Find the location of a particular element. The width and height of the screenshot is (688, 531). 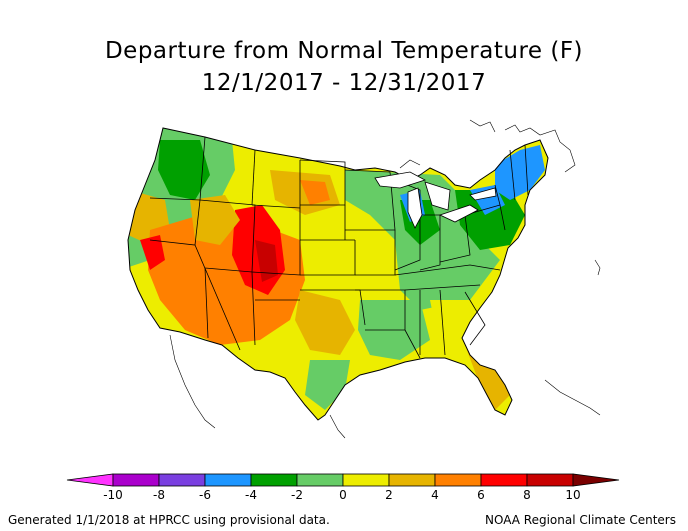

source-credit: NOAA Regional Climate Centers is located at coordinates (580, 520).